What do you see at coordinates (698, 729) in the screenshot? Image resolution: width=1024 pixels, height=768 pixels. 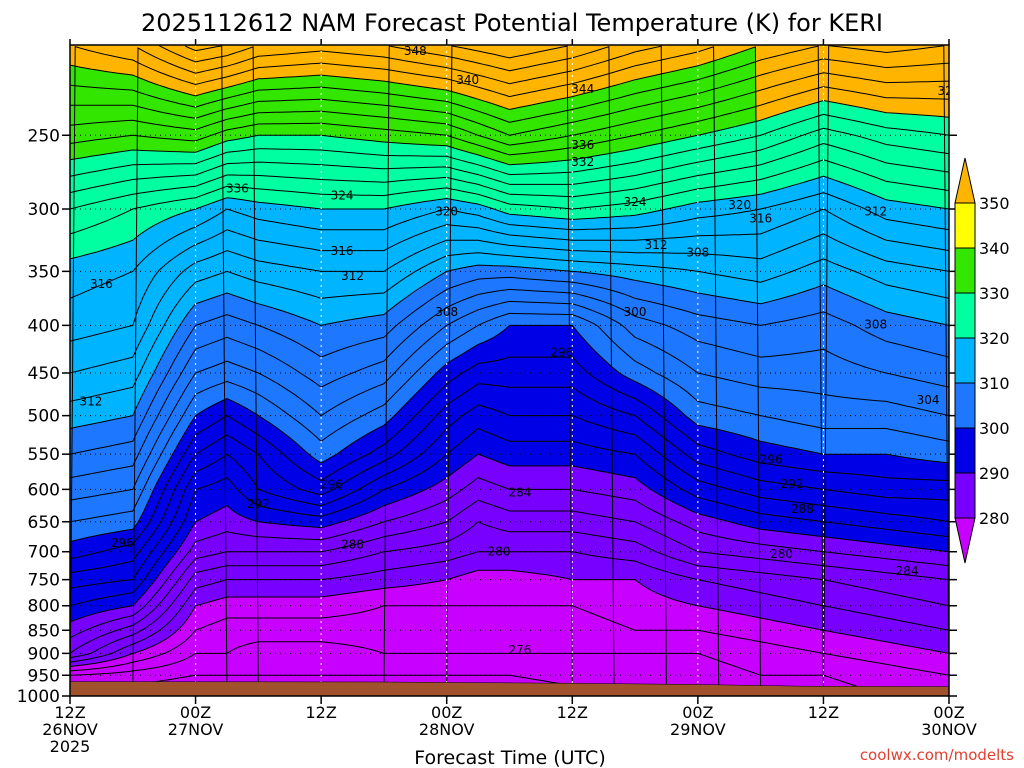 I see `x-tick-label: 29NOV` at bounding box center [698, 729].